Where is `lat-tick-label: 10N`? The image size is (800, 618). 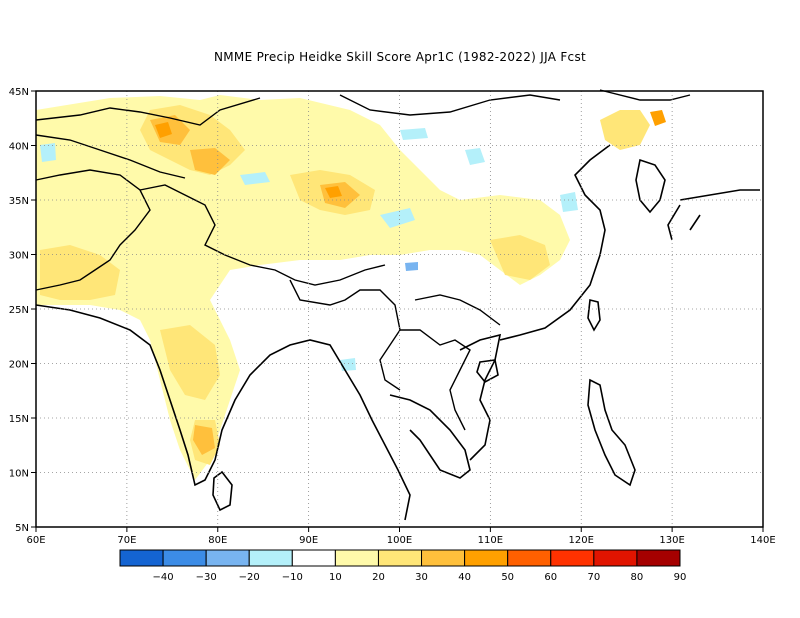 lat-tick-label: 10N is located at coordinates (19, 474).